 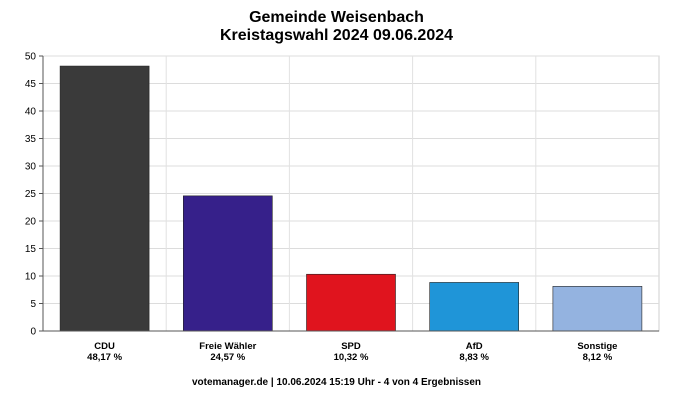 What do you see at coordinates (474, 357) in the screenshot?
I see `bar-value-label: 8,83 %` at bounding box center [474, 357].